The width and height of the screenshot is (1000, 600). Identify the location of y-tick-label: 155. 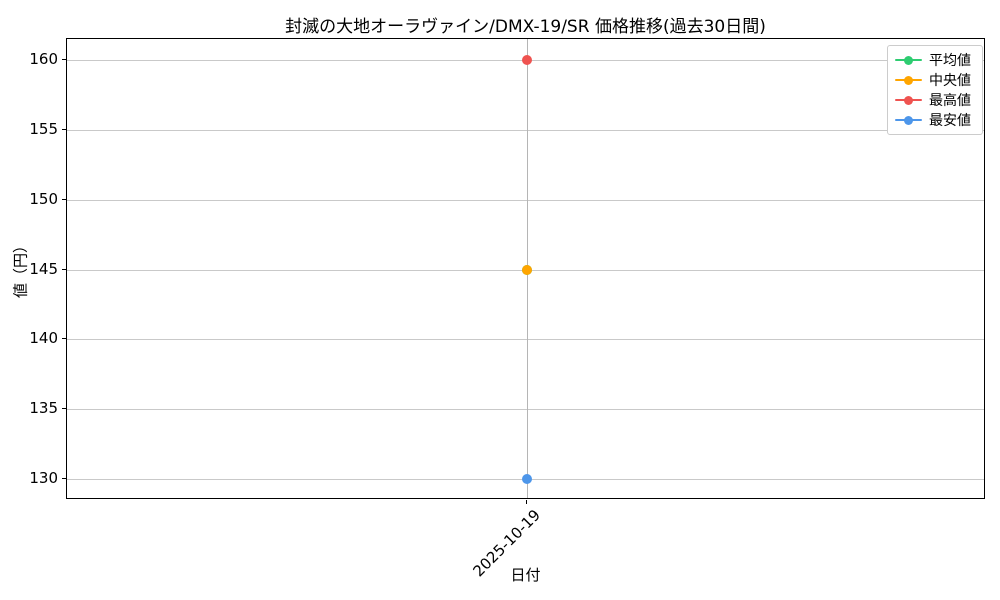
(43, 128).